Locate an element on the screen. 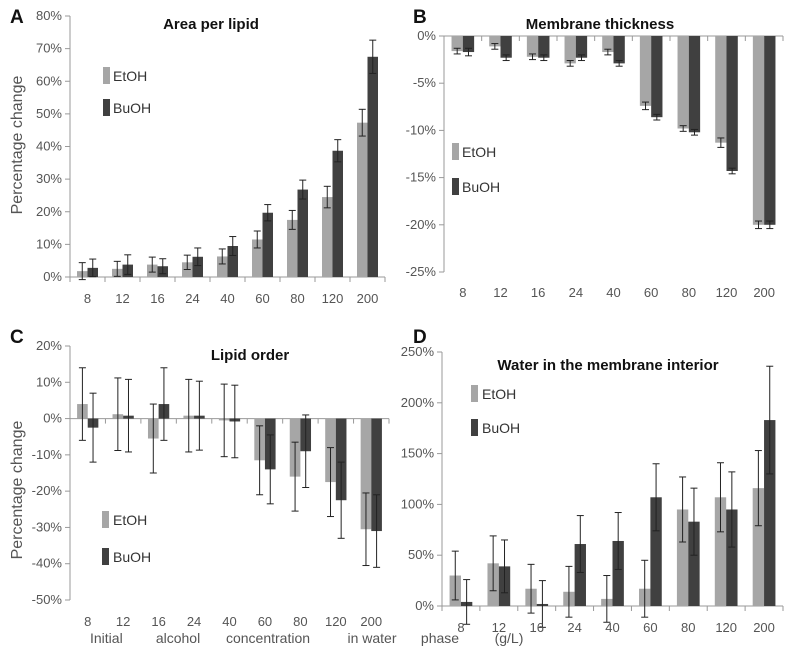 The height and width of the screenshot is (653, 800). panel-b-y-tick-label: 0% is located at coordinates (426, 35).